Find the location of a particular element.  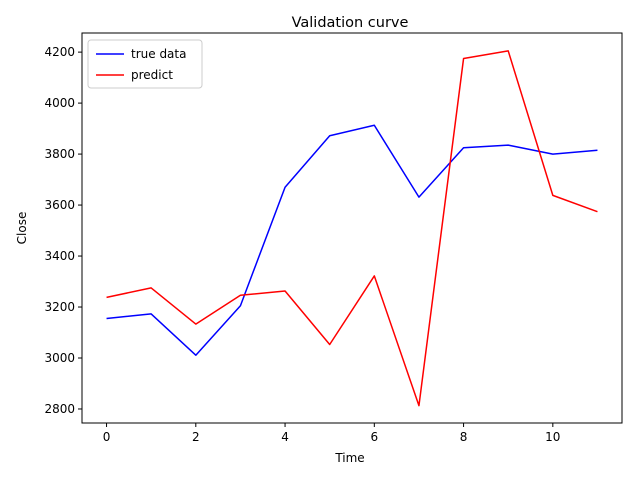

y-tick-label: 3200 is located at coordinates (59, 307).